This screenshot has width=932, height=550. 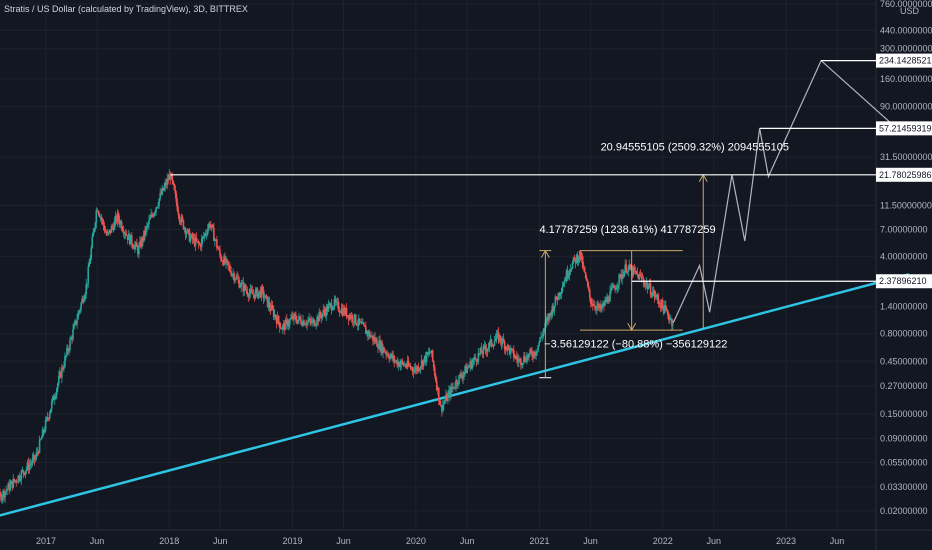 What do you see at coordinates (695, 148) in the screenshot?
I see `measure-annotation: 20.94555105 (2509.32%) 2094555105` at bounding box center [695, 148].